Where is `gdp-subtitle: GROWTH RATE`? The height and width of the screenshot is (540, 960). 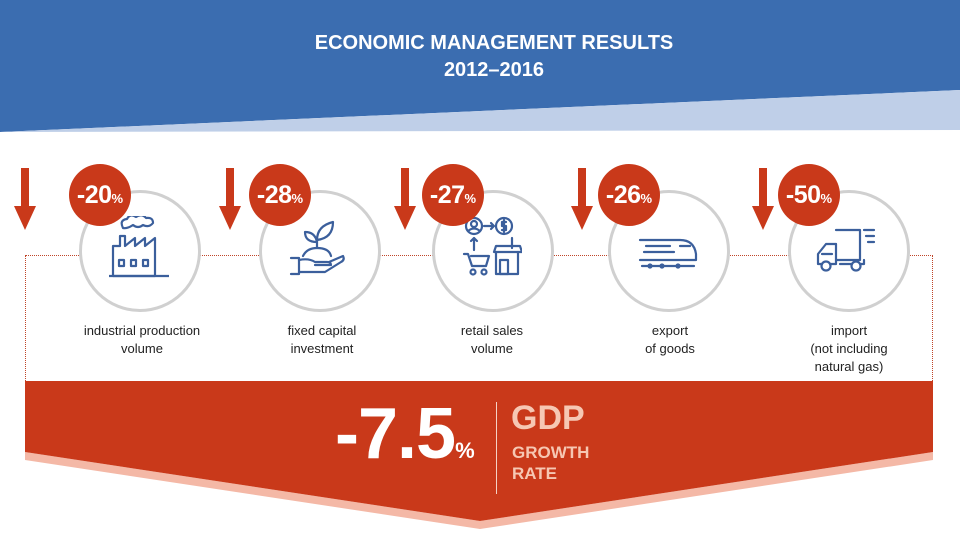
gdp-subtitle: GROWTH RATE is located at coordinates (550, 463).